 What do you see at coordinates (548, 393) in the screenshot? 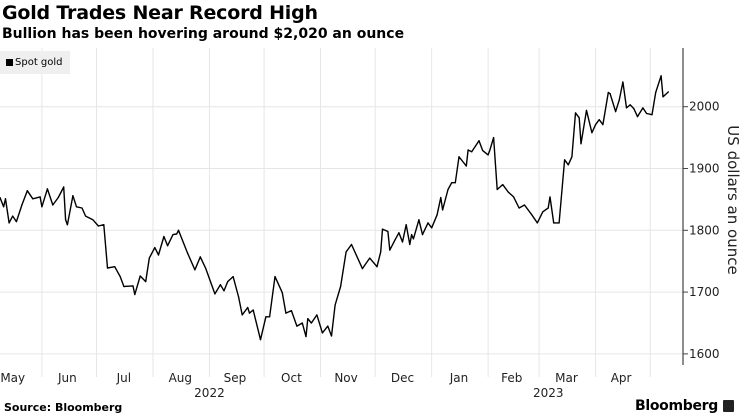
I see `year-label: 2023` at bounding box center [548, 393].